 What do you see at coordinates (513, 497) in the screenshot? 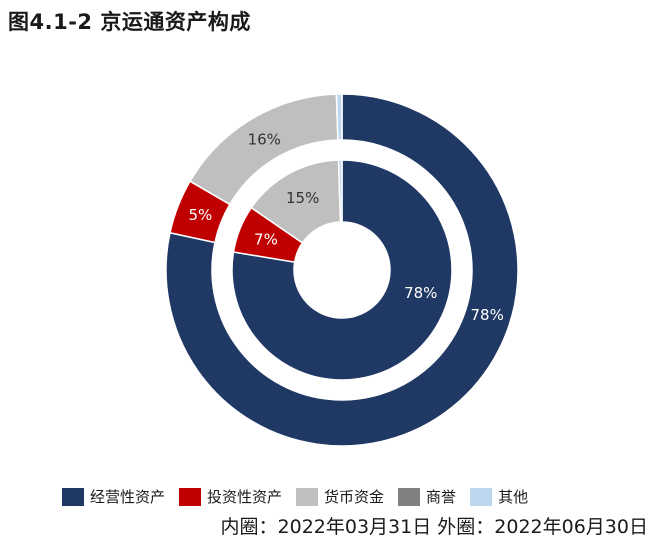
I see `legend-label-4: 其他` at bounding box center [513, 497].